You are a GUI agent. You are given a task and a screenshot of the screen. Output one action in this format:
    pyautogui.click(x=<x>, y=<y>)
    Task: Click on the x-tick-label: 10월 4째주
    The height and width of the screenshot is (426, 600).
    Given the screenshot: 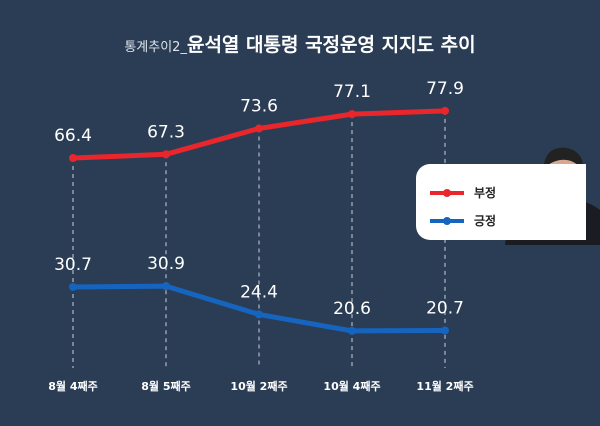 What is the action you would take?
    pyautogui.click(x=351, y=386)
    